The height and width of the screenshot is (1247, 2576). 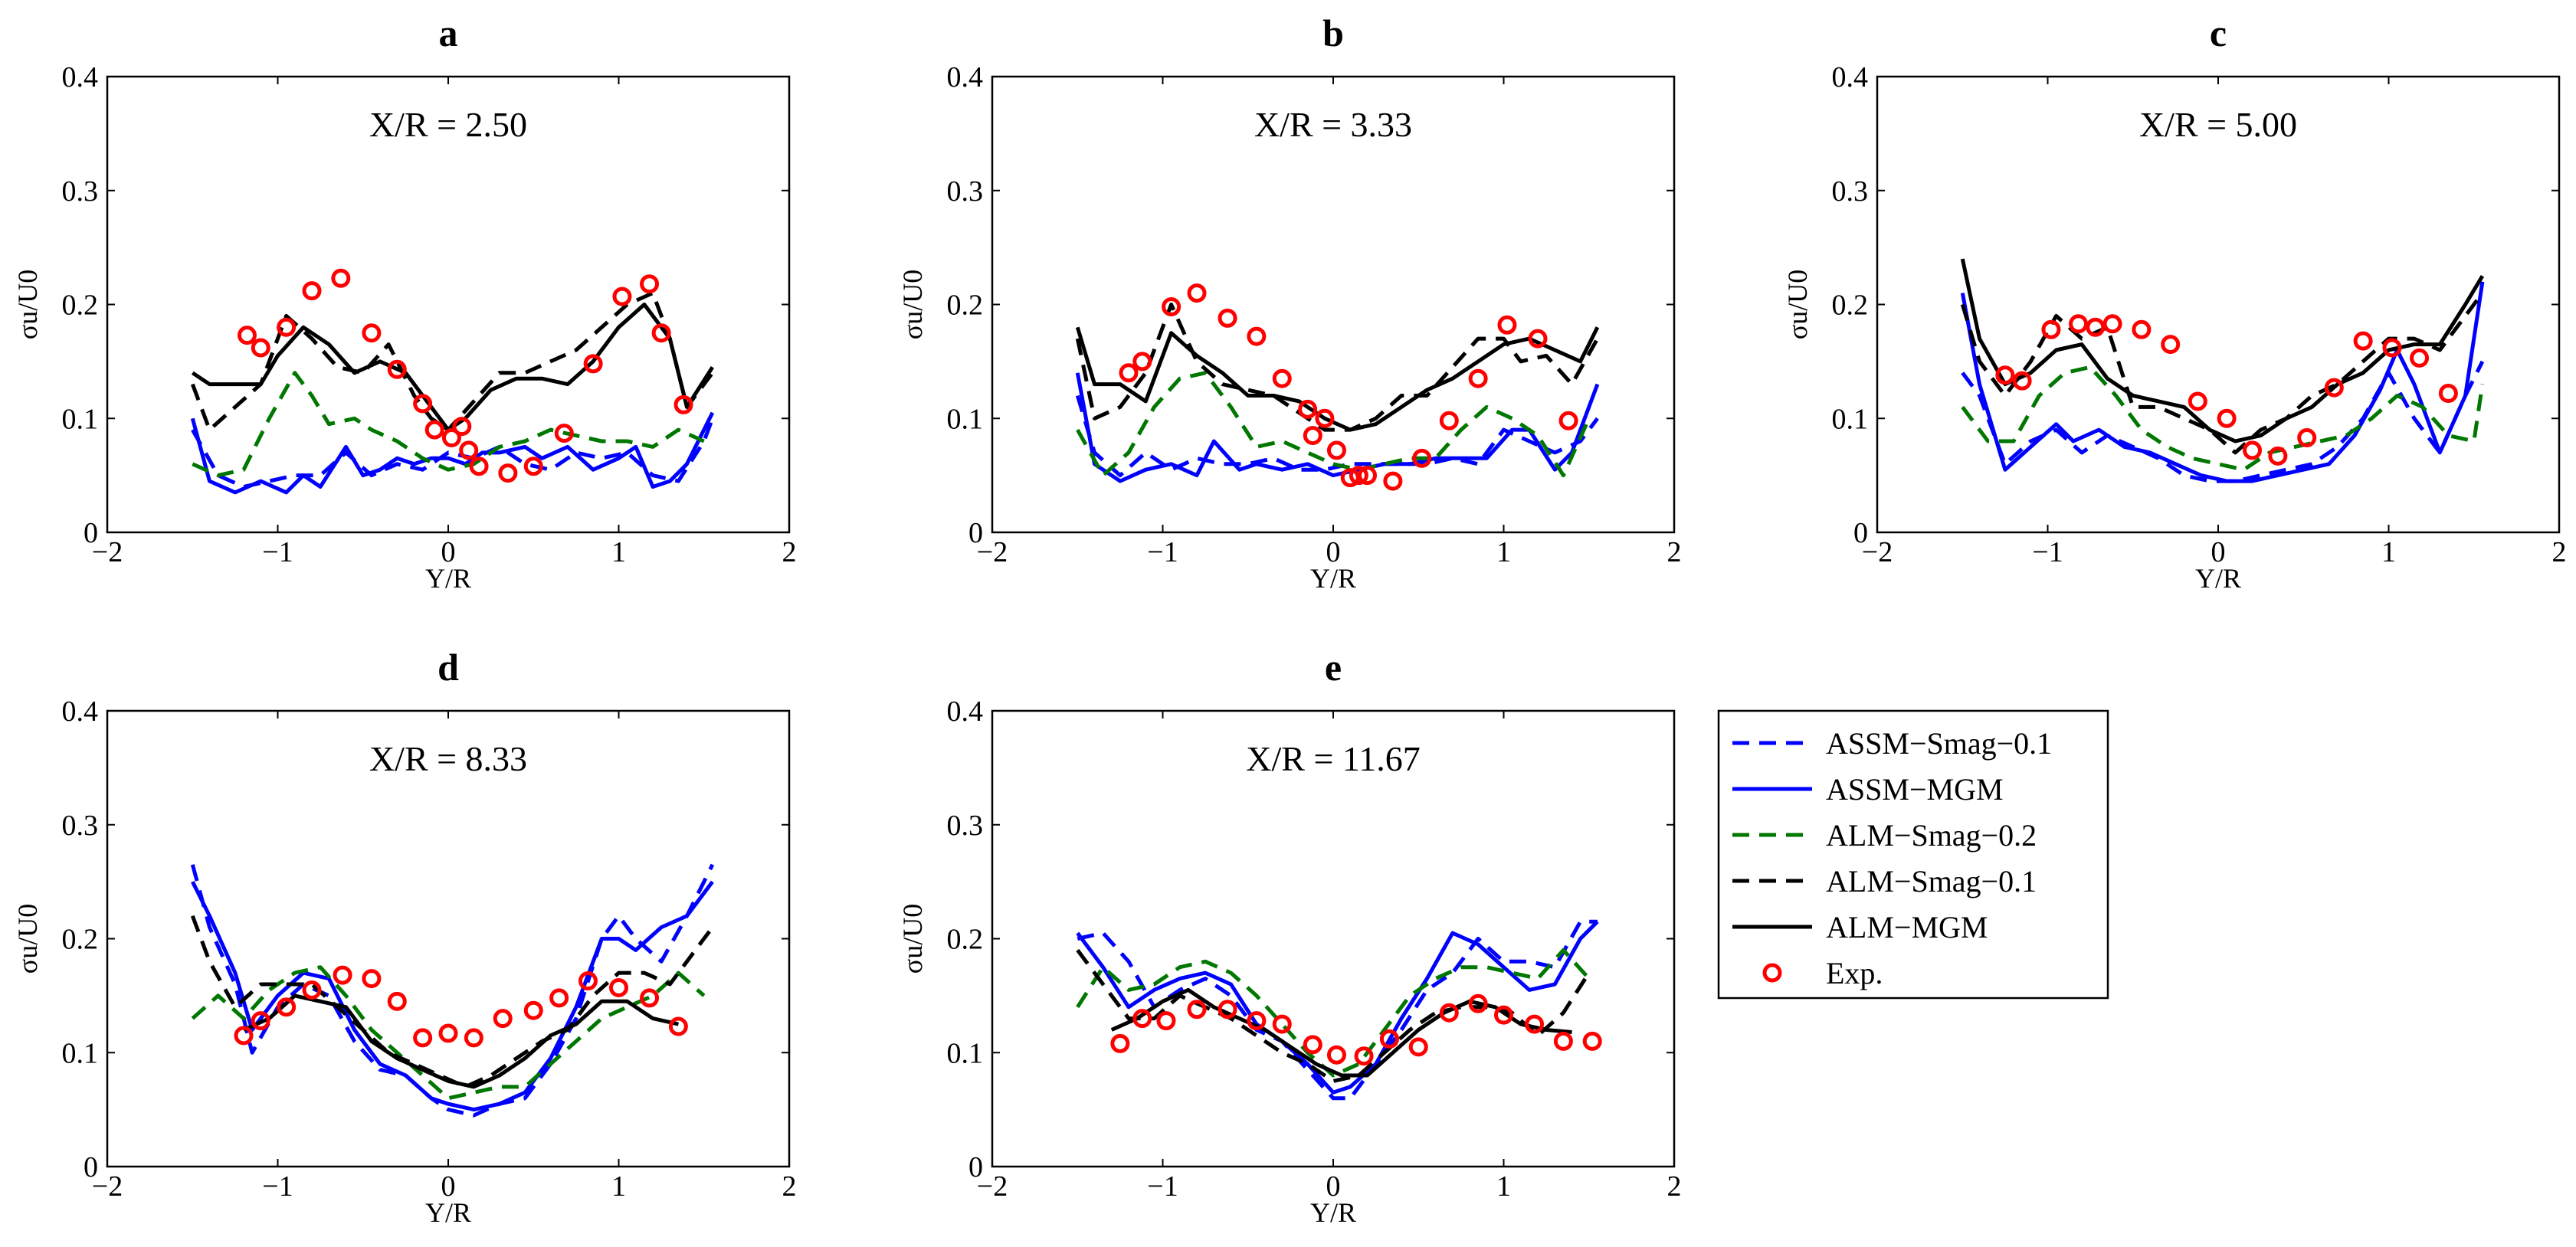 I want to click on panel-annotation: X/R = 11.67, so click(x=1333, y=759).